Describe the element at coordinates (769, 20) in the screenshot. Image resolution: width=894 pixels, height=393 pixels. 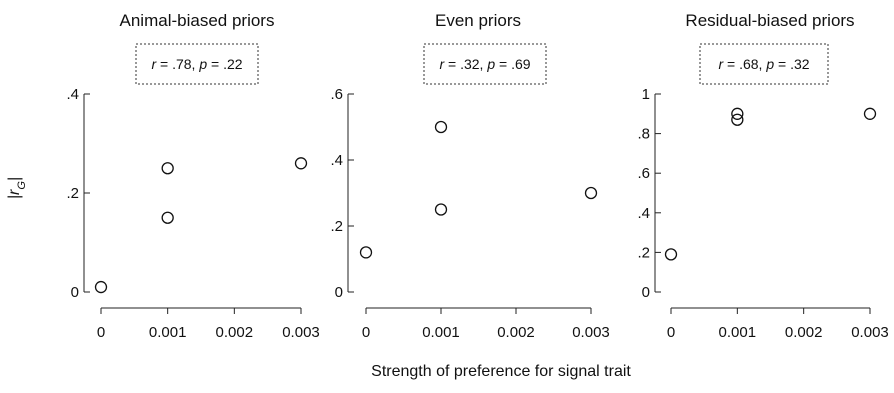
I see `panel-title: Residual-biased priors` at that location.